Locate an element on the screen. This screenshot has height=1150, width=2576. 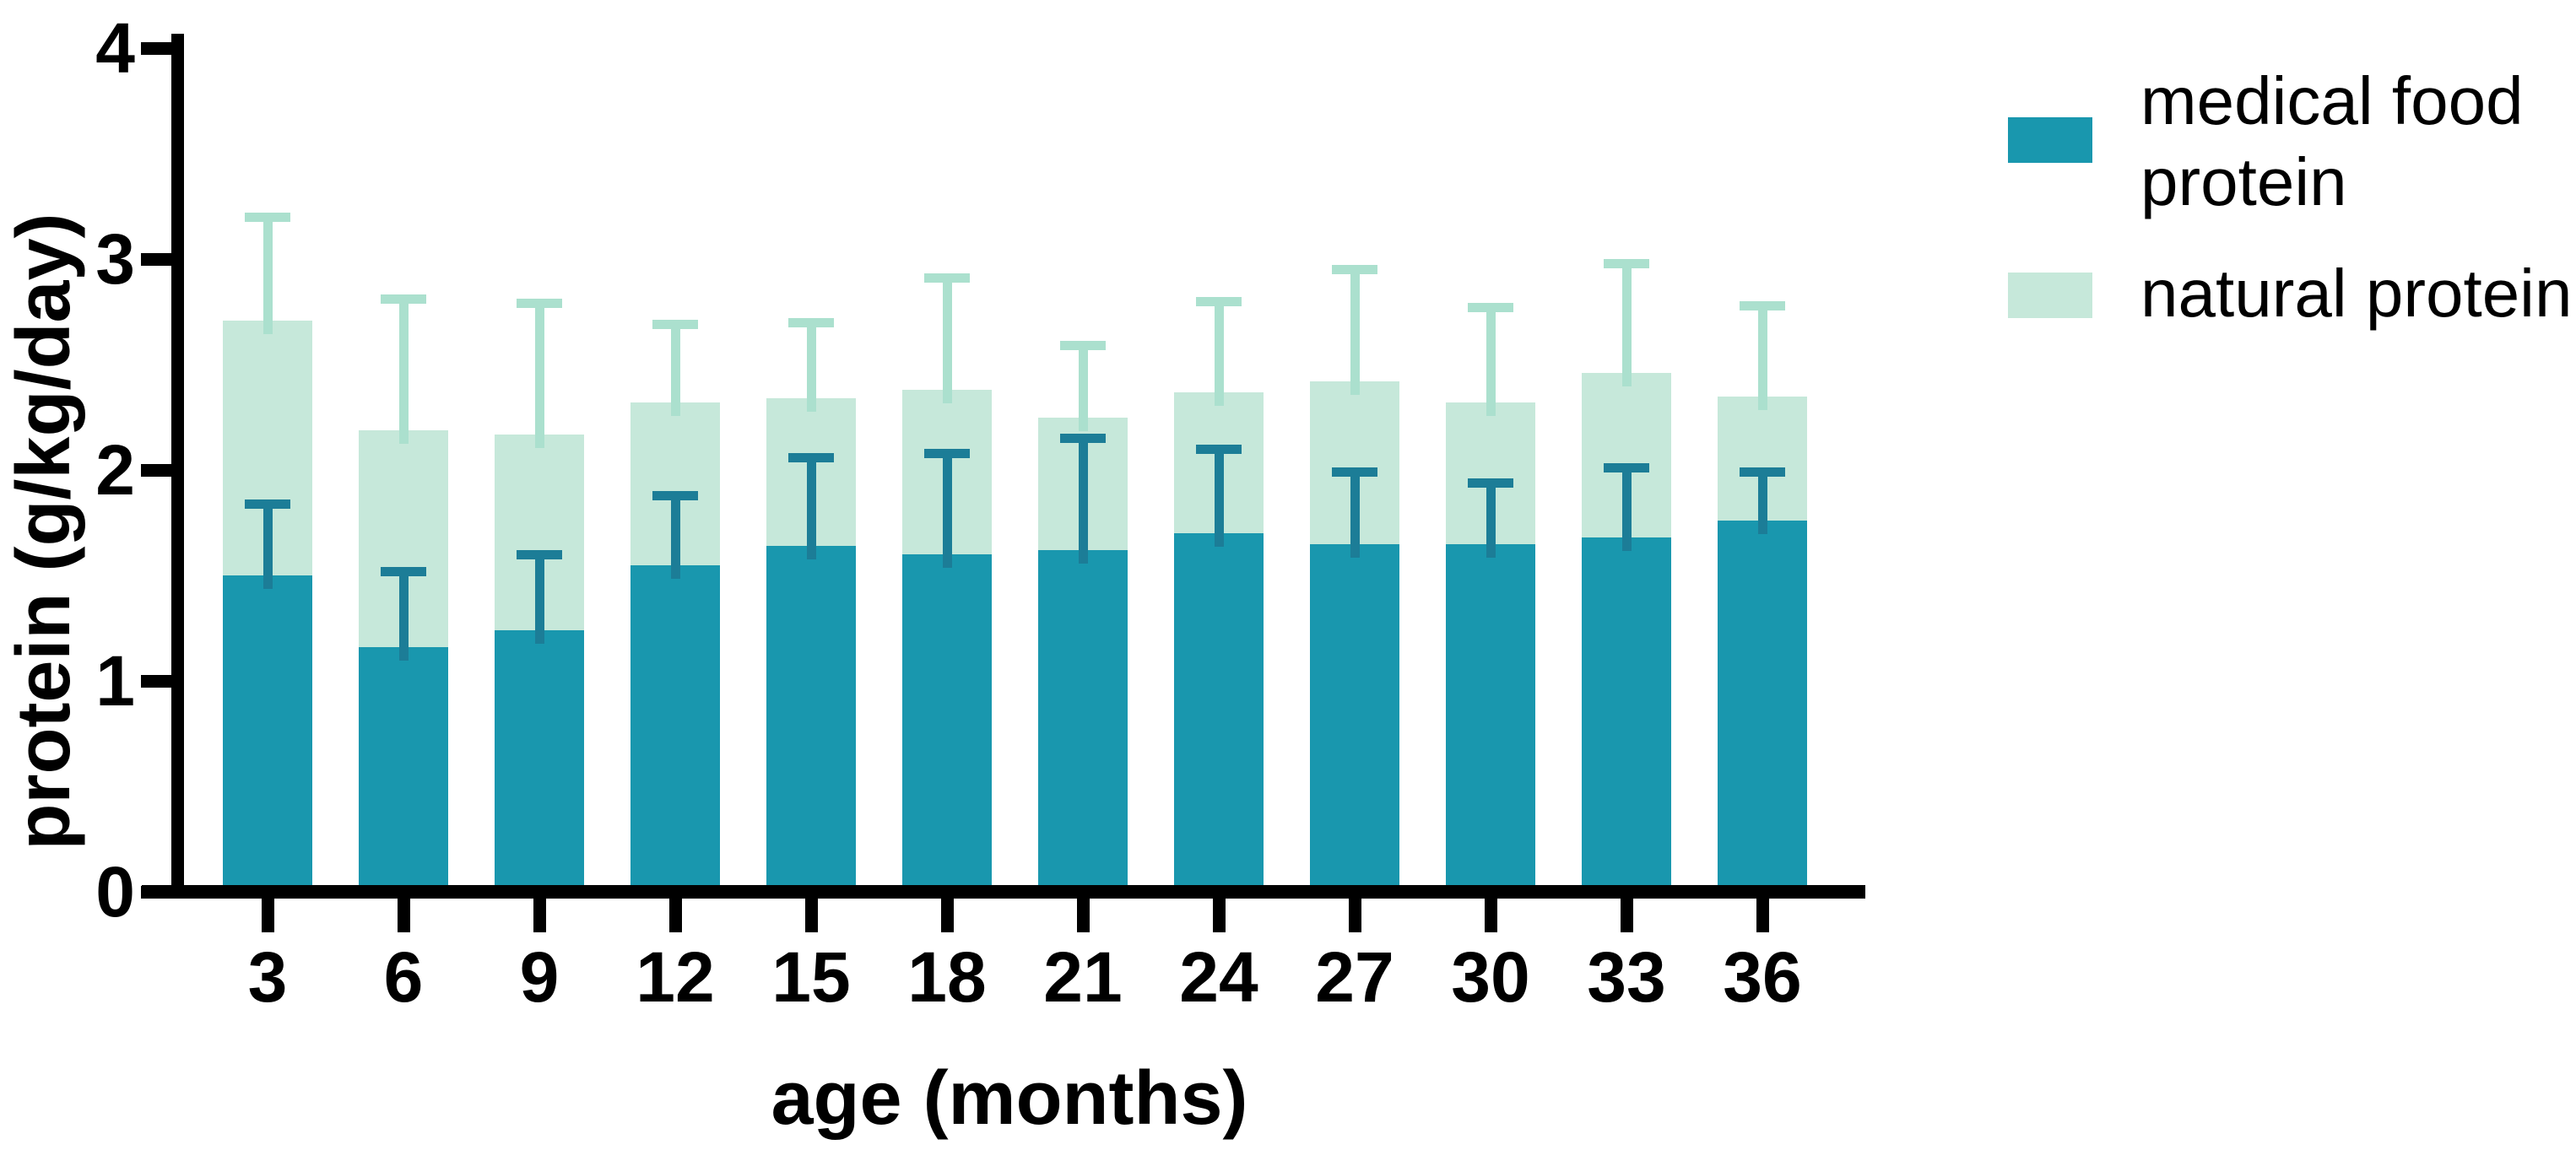
legend-label-medical-food: medical food protein is located at coordinates (2332, 142).